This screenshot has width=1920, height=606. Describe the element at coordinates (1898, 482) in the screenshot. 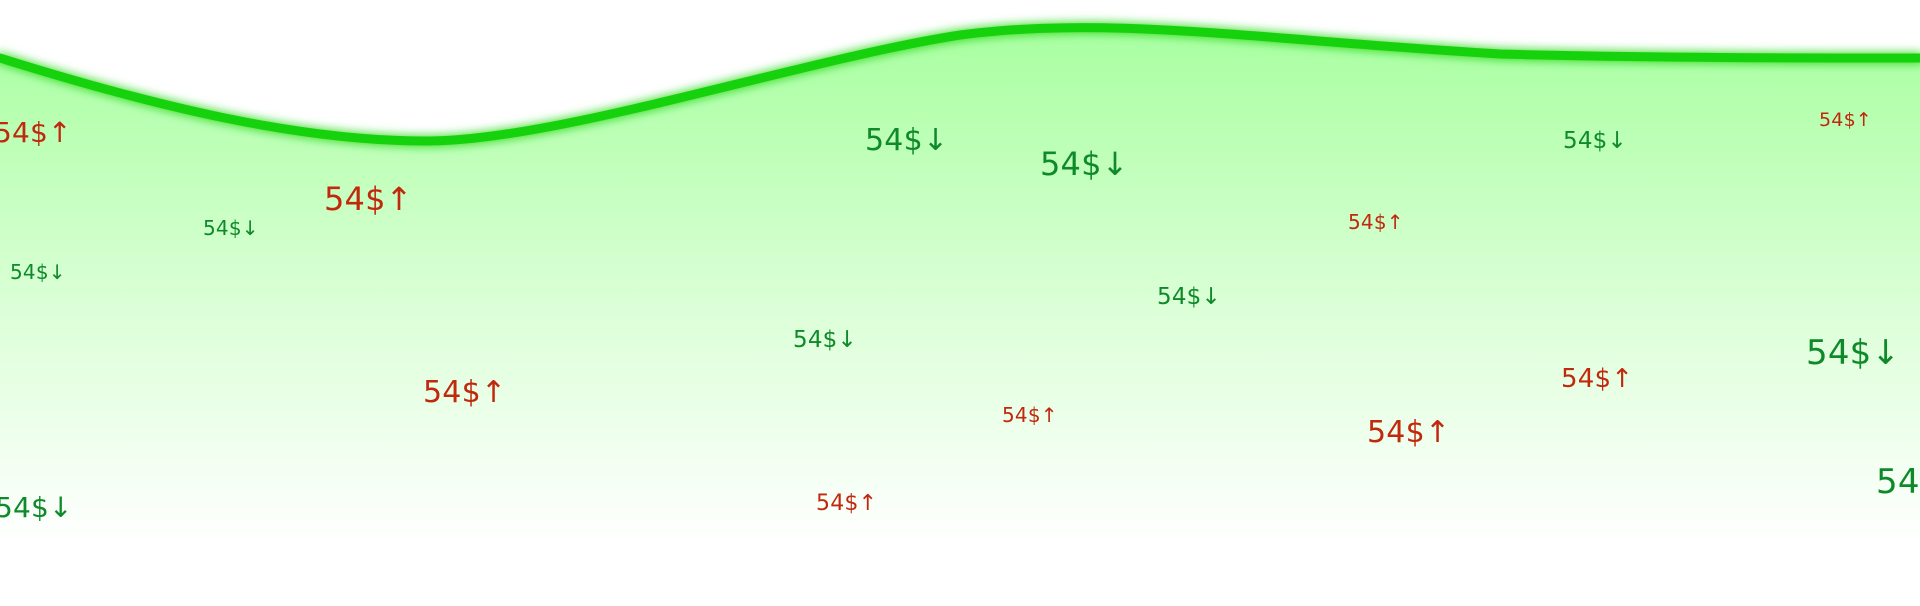

I see `price-tag-down: 54$` at that location.